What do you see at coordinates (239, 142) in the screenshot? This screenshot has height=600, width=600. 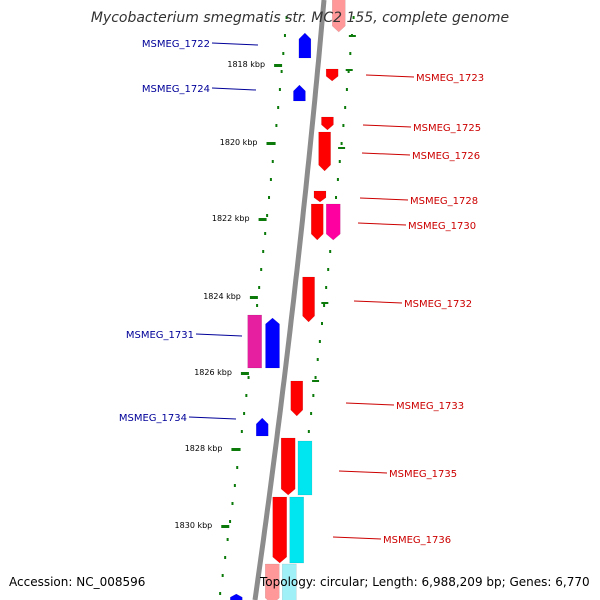 I see `tick-label: 1820 kbp` at bounding box center [239, 142].